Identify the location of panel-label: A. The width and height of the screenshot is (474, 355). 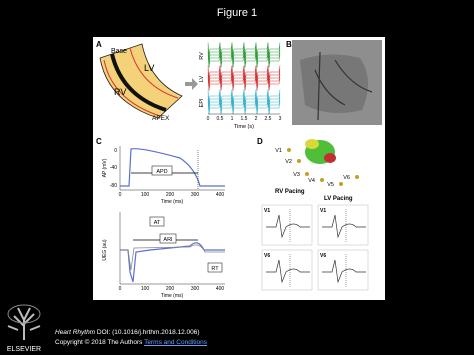
(99, 44).